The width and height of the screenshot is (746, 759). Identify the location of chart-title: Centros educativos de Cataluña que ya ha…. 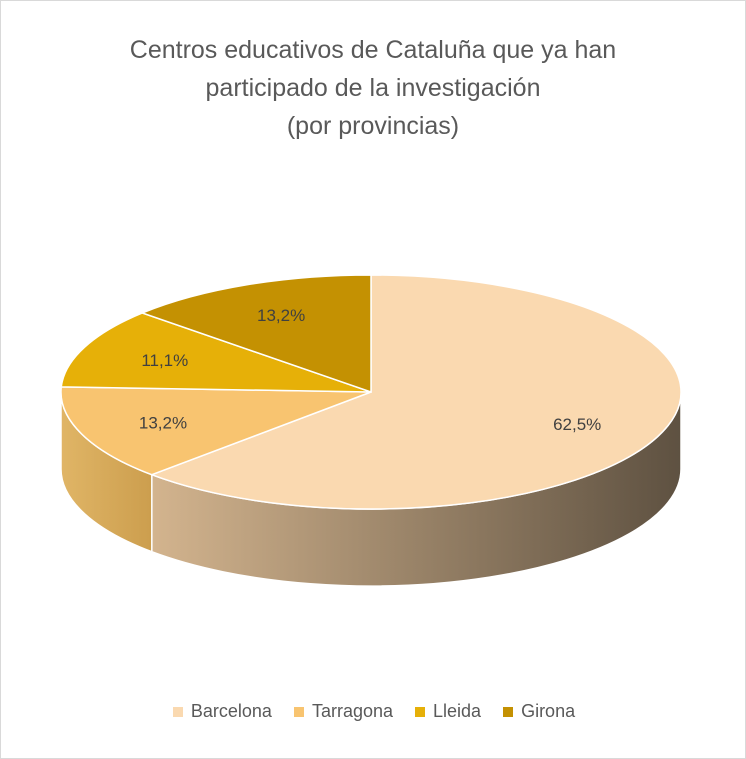
(373, 88).